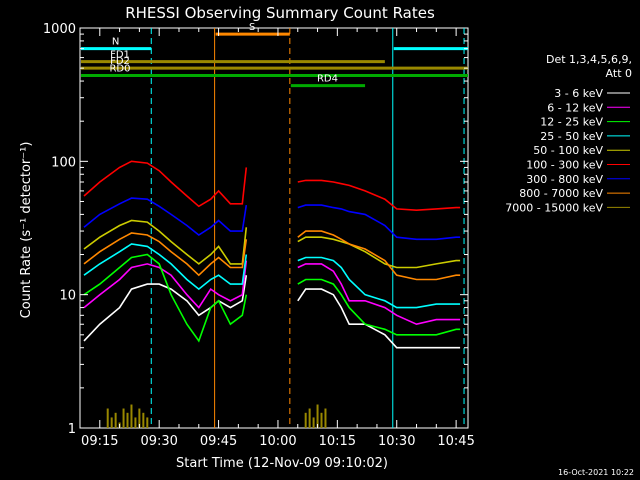 The height and width of the screenshot is (480, 640). Describe the element at coordinates (619, 73) in the screenshot. I see `legend-header-line-2: Att 0` at that location.